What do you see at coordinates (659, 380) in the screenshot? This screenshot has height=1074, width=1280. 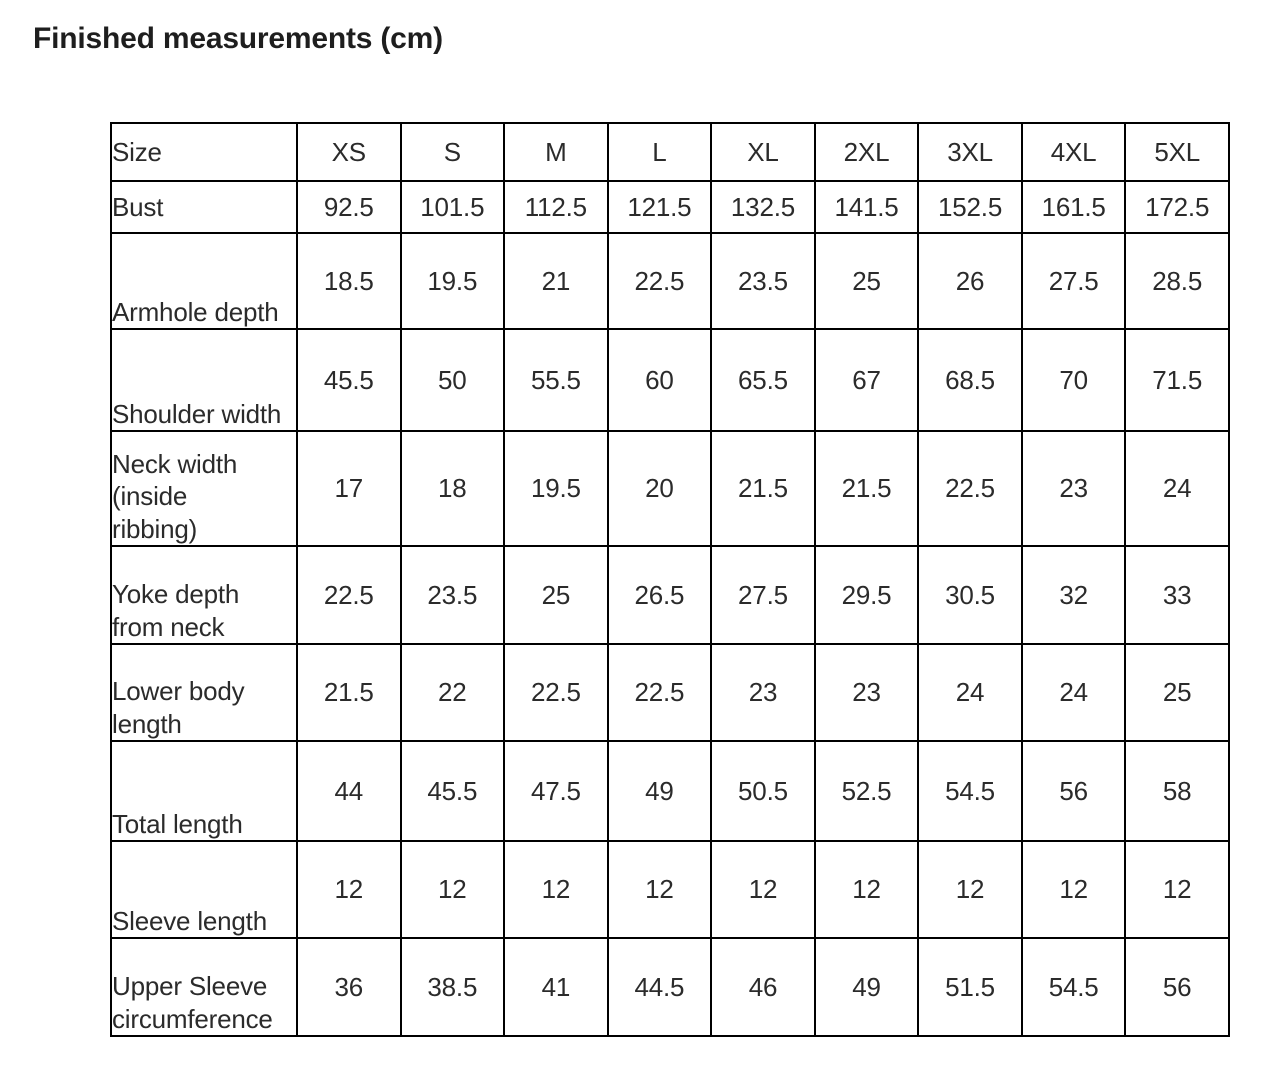 I see `value-cell: 60` at bounding box center [659, 380].